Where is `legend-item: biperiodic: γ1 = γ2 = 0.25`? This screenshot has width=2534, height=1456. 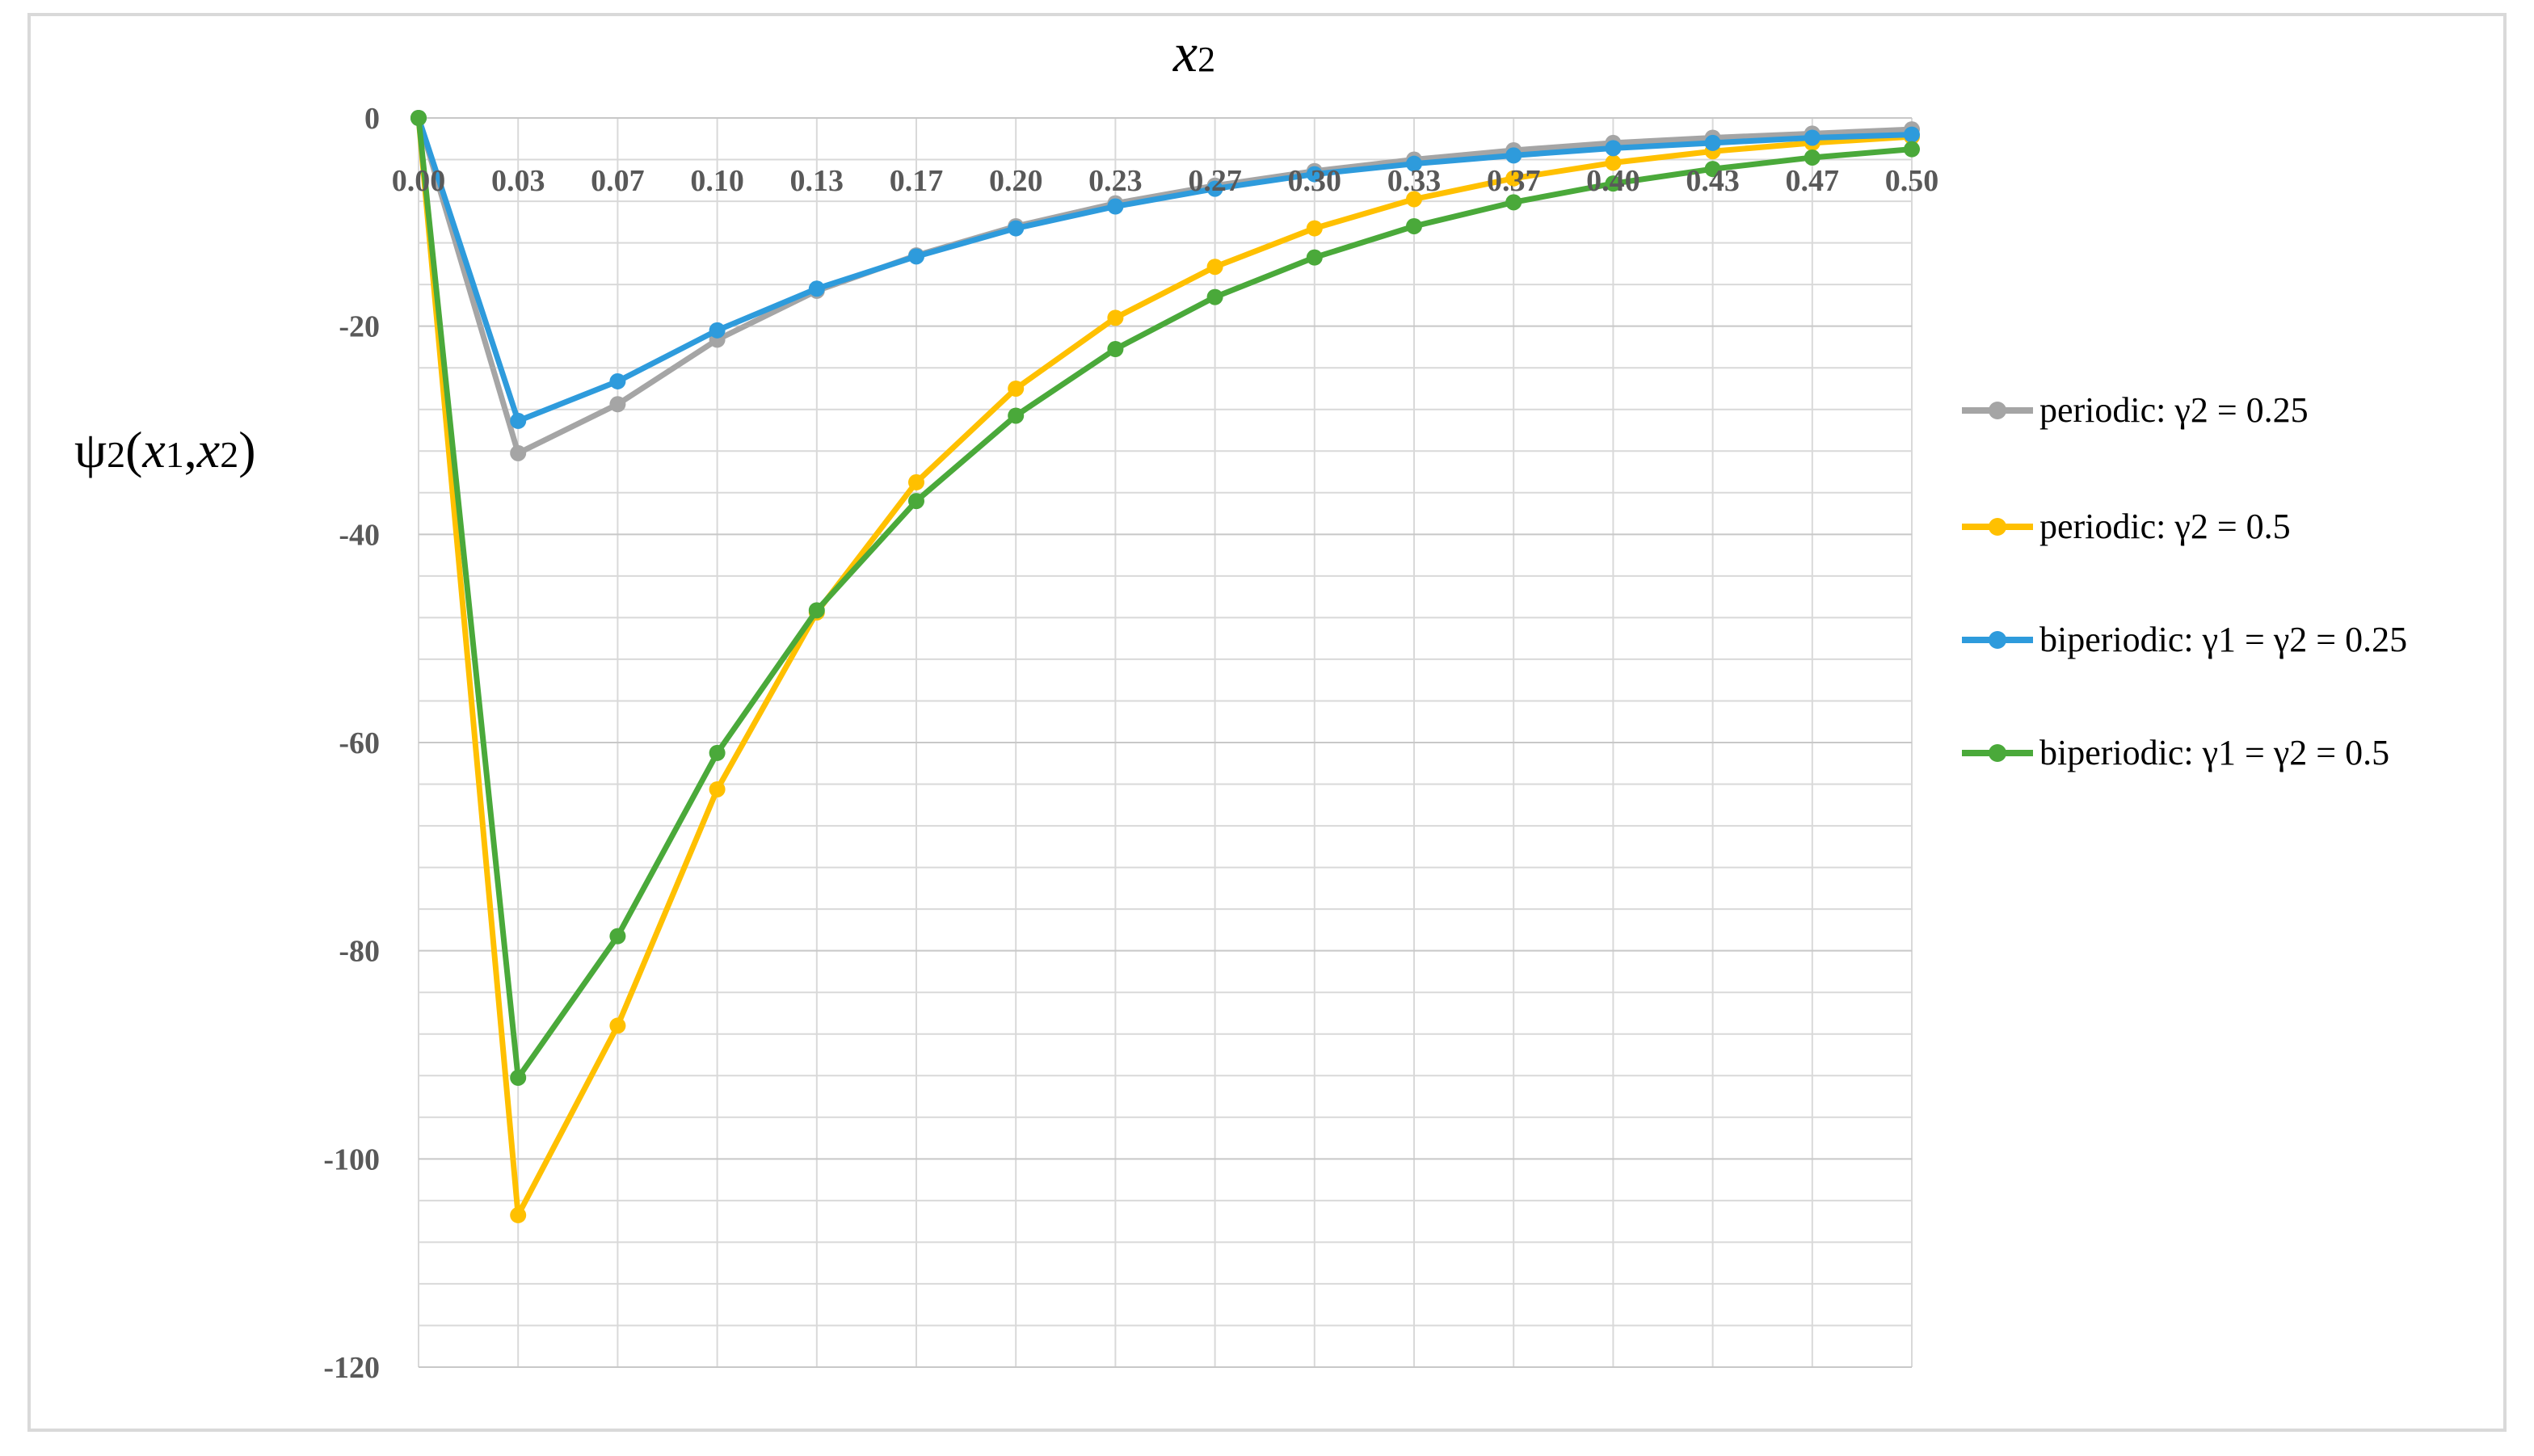
legend-item: biperiodic: γ1 = γ2 = 0.25 is located at coordinates (2184, 639).